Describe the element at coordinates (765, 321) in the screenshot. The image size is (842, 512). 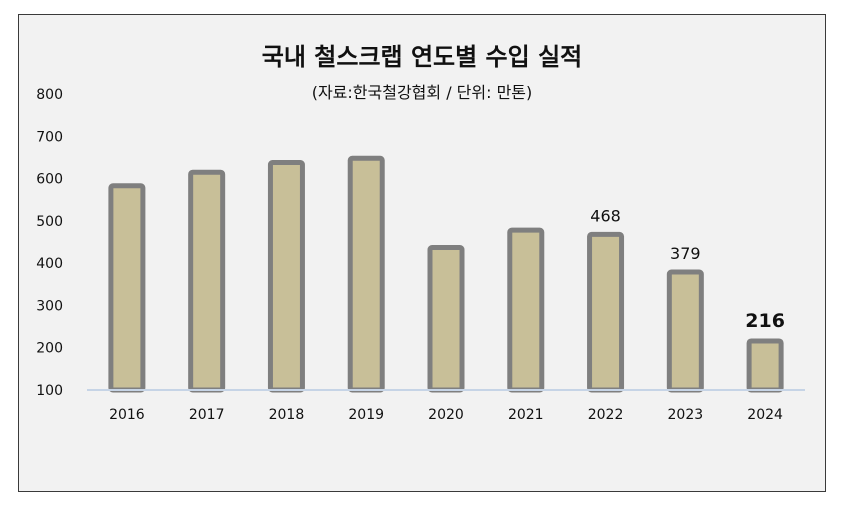
I see `data-label: 216` at that location.